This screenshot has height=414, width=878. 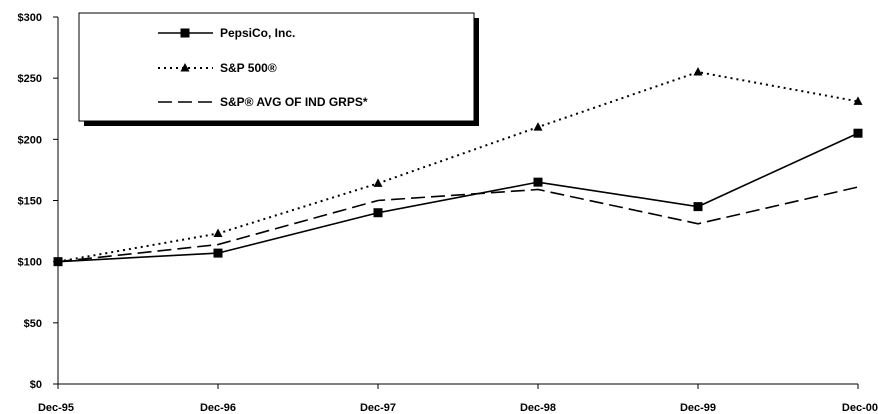 I want to click on legend-entry: S&P® AVG OF IND GRPS*, so click(x=263, y=102).